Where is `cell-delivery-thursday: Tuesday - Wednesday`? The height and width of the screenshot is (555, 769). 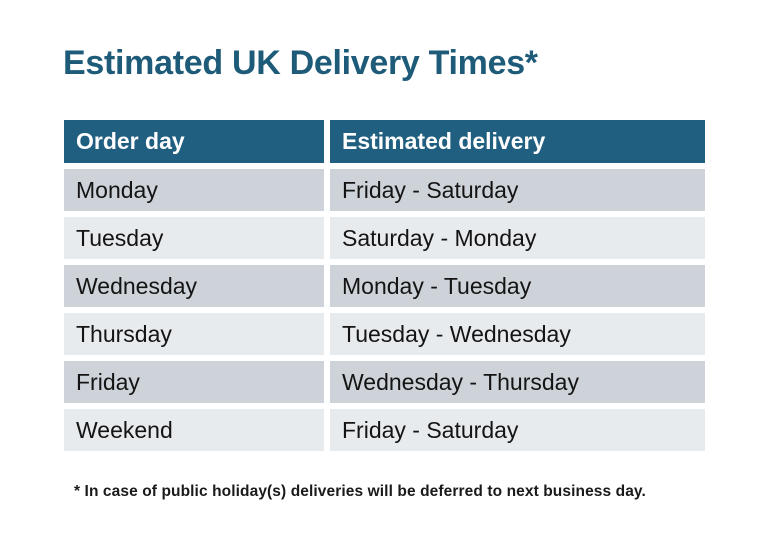
cell-delivery-thursday: Tuesday - Wednesday is located at coordinates (517, 334).